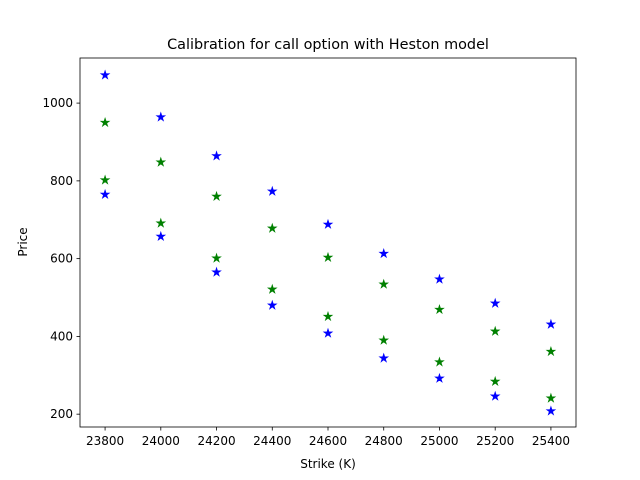 This screenshot has width=640, height=480. Describe the element at coordinates (551, 441) in the screenshot. I see `x-tick-label: 25400` at that location.